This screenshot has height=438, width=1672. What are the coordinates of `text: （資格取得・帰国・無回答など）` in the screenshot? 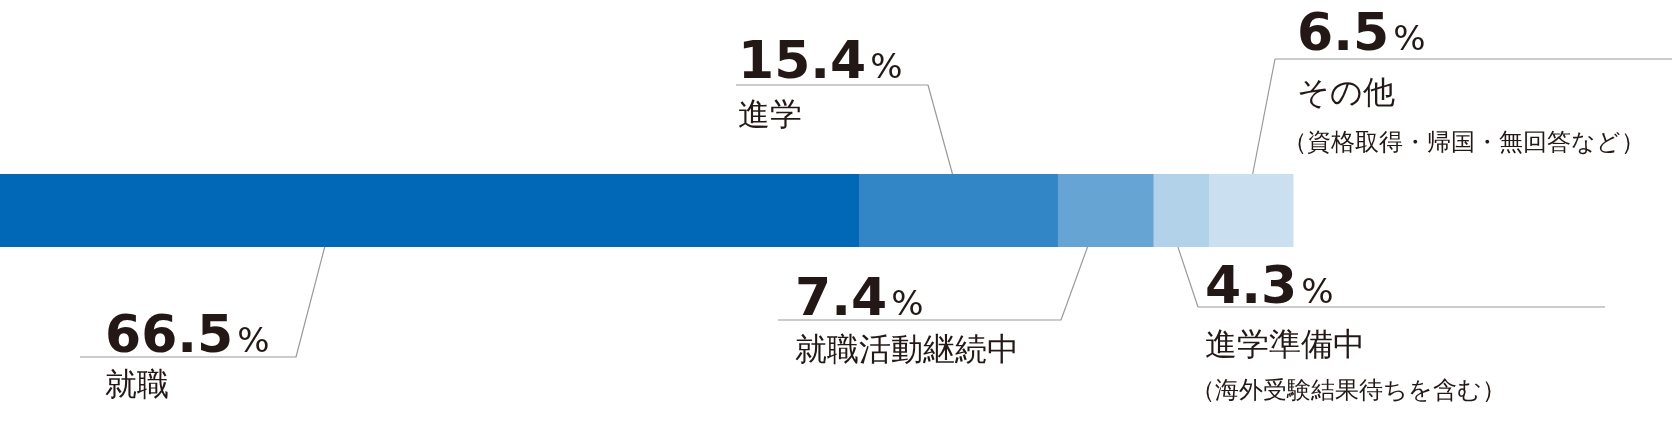 It's located at (1464, 142).